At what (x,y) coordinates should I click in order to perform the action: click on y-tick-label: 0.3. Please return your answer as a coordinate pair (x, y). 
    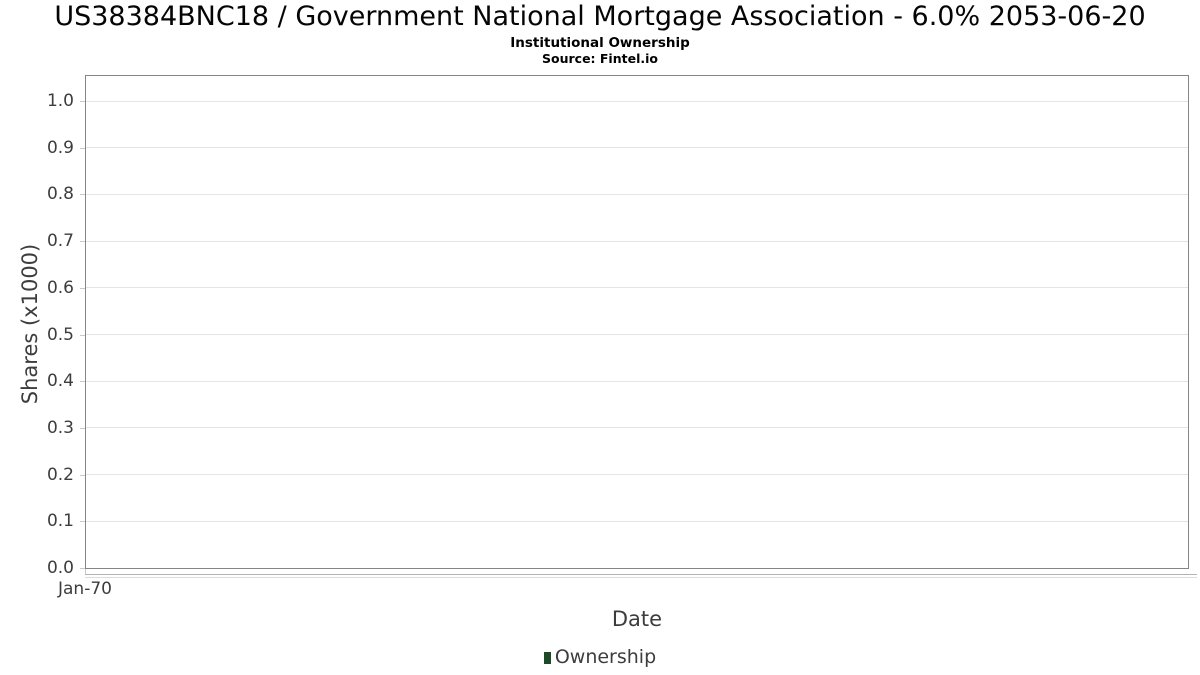
    Looking at the image, I should click on (60, 427).